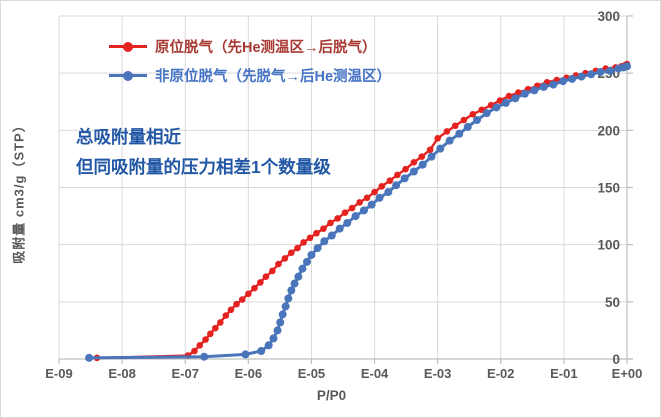 This screenshot has height=418, width=661. Describe the element at coordinates (311, 373) in the screenshot. I see `x-tick-label: E-05` at that location.